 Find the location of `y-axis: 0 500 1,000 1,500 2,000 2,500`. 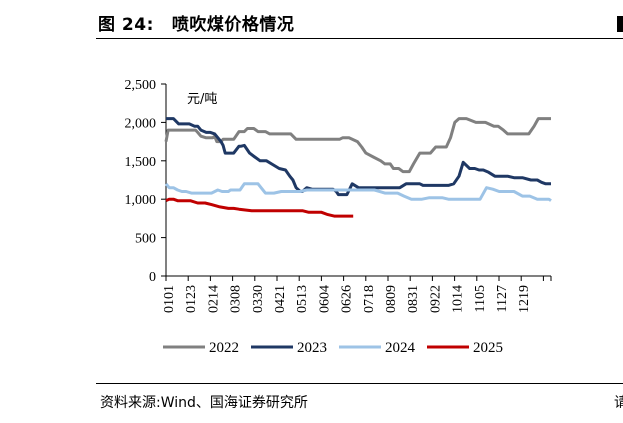

y-axis: 0 500 1,000 1,500 2,000 2,500 is located at coordinates (146, 181).